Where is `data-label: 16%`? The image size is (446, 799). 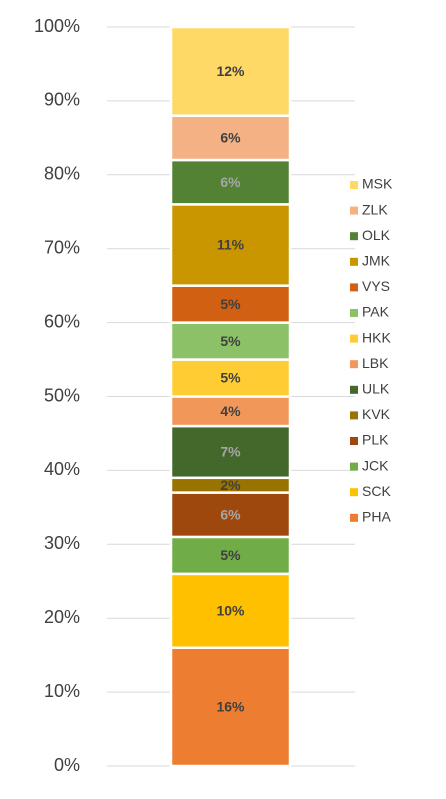 data-label: 16% is located at coordinates (230, 707).